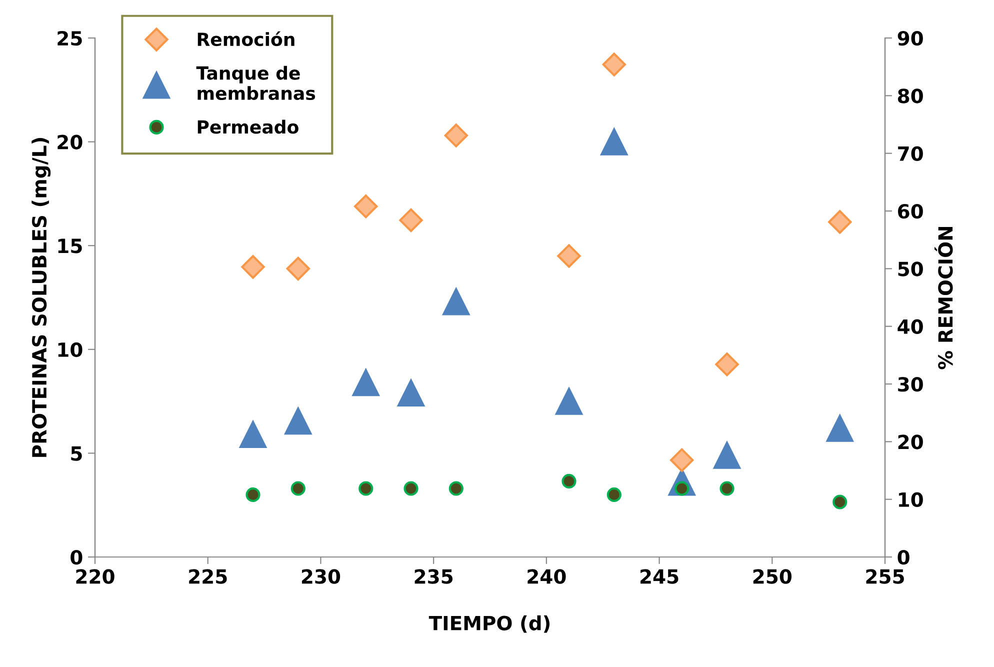  I want to click on x-tick-label: 220, so click(95, 576).